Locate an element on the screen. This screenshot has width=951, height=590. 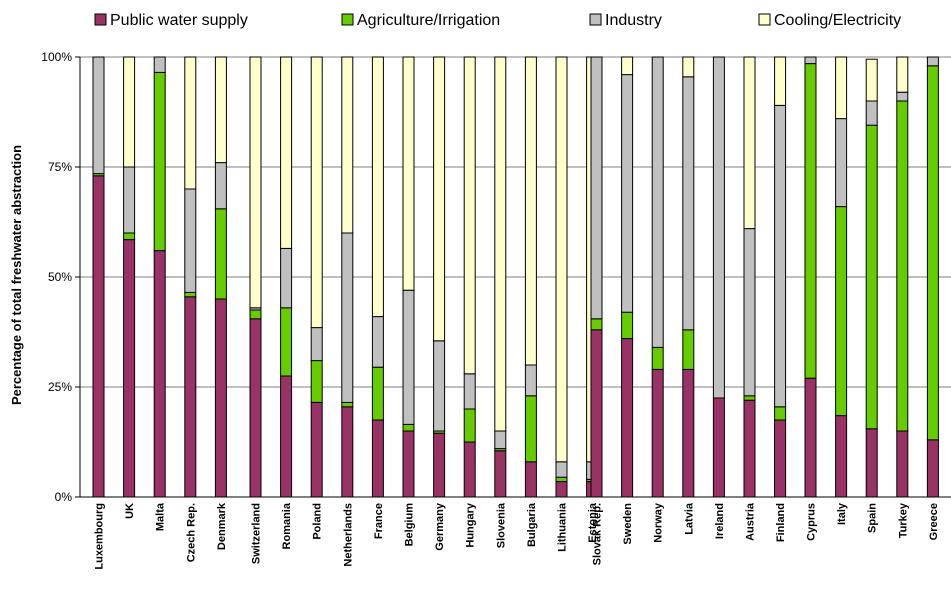
y-tick-label: 50% is located at coordinates (60, 277).